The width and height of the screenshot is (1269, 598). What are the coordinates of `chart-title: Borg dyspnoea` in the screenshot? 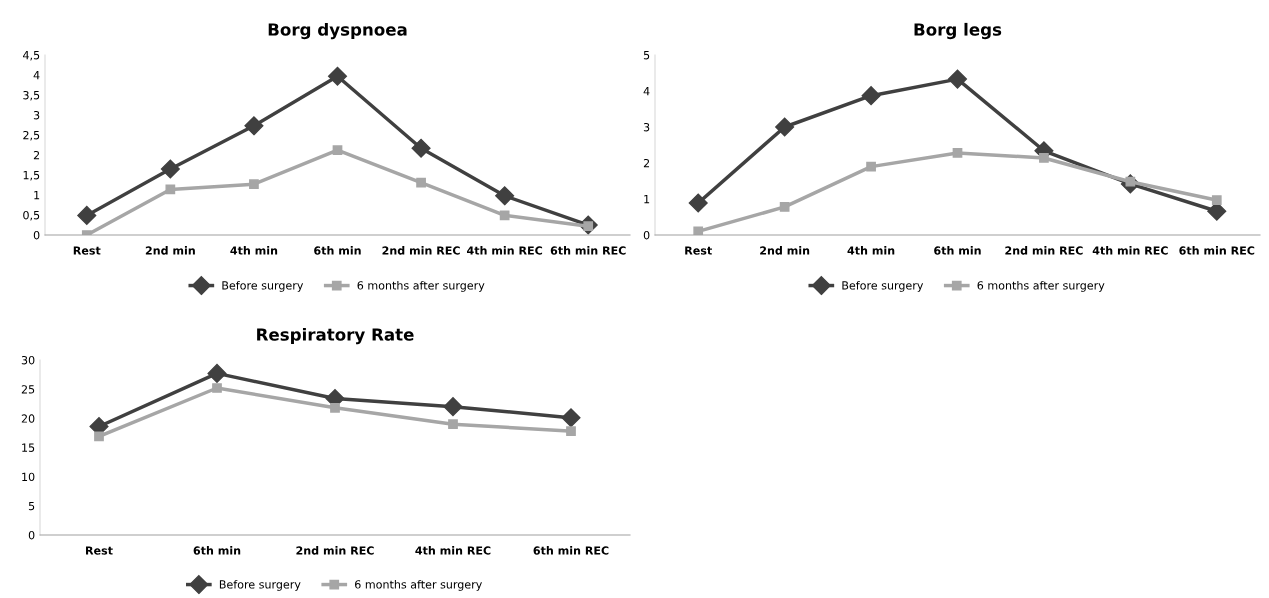 It's located at (337, 31).